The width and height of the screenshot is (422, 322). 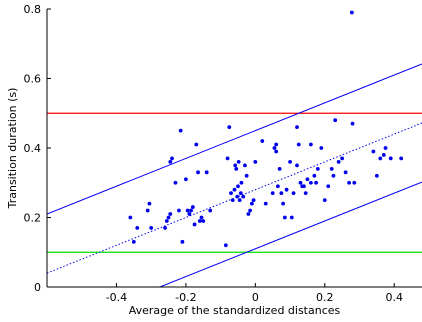 What do you see at coordinates (37, 287) in the screenshot?
I see `y-tick-label: 0` at bounding box center [37, 287].